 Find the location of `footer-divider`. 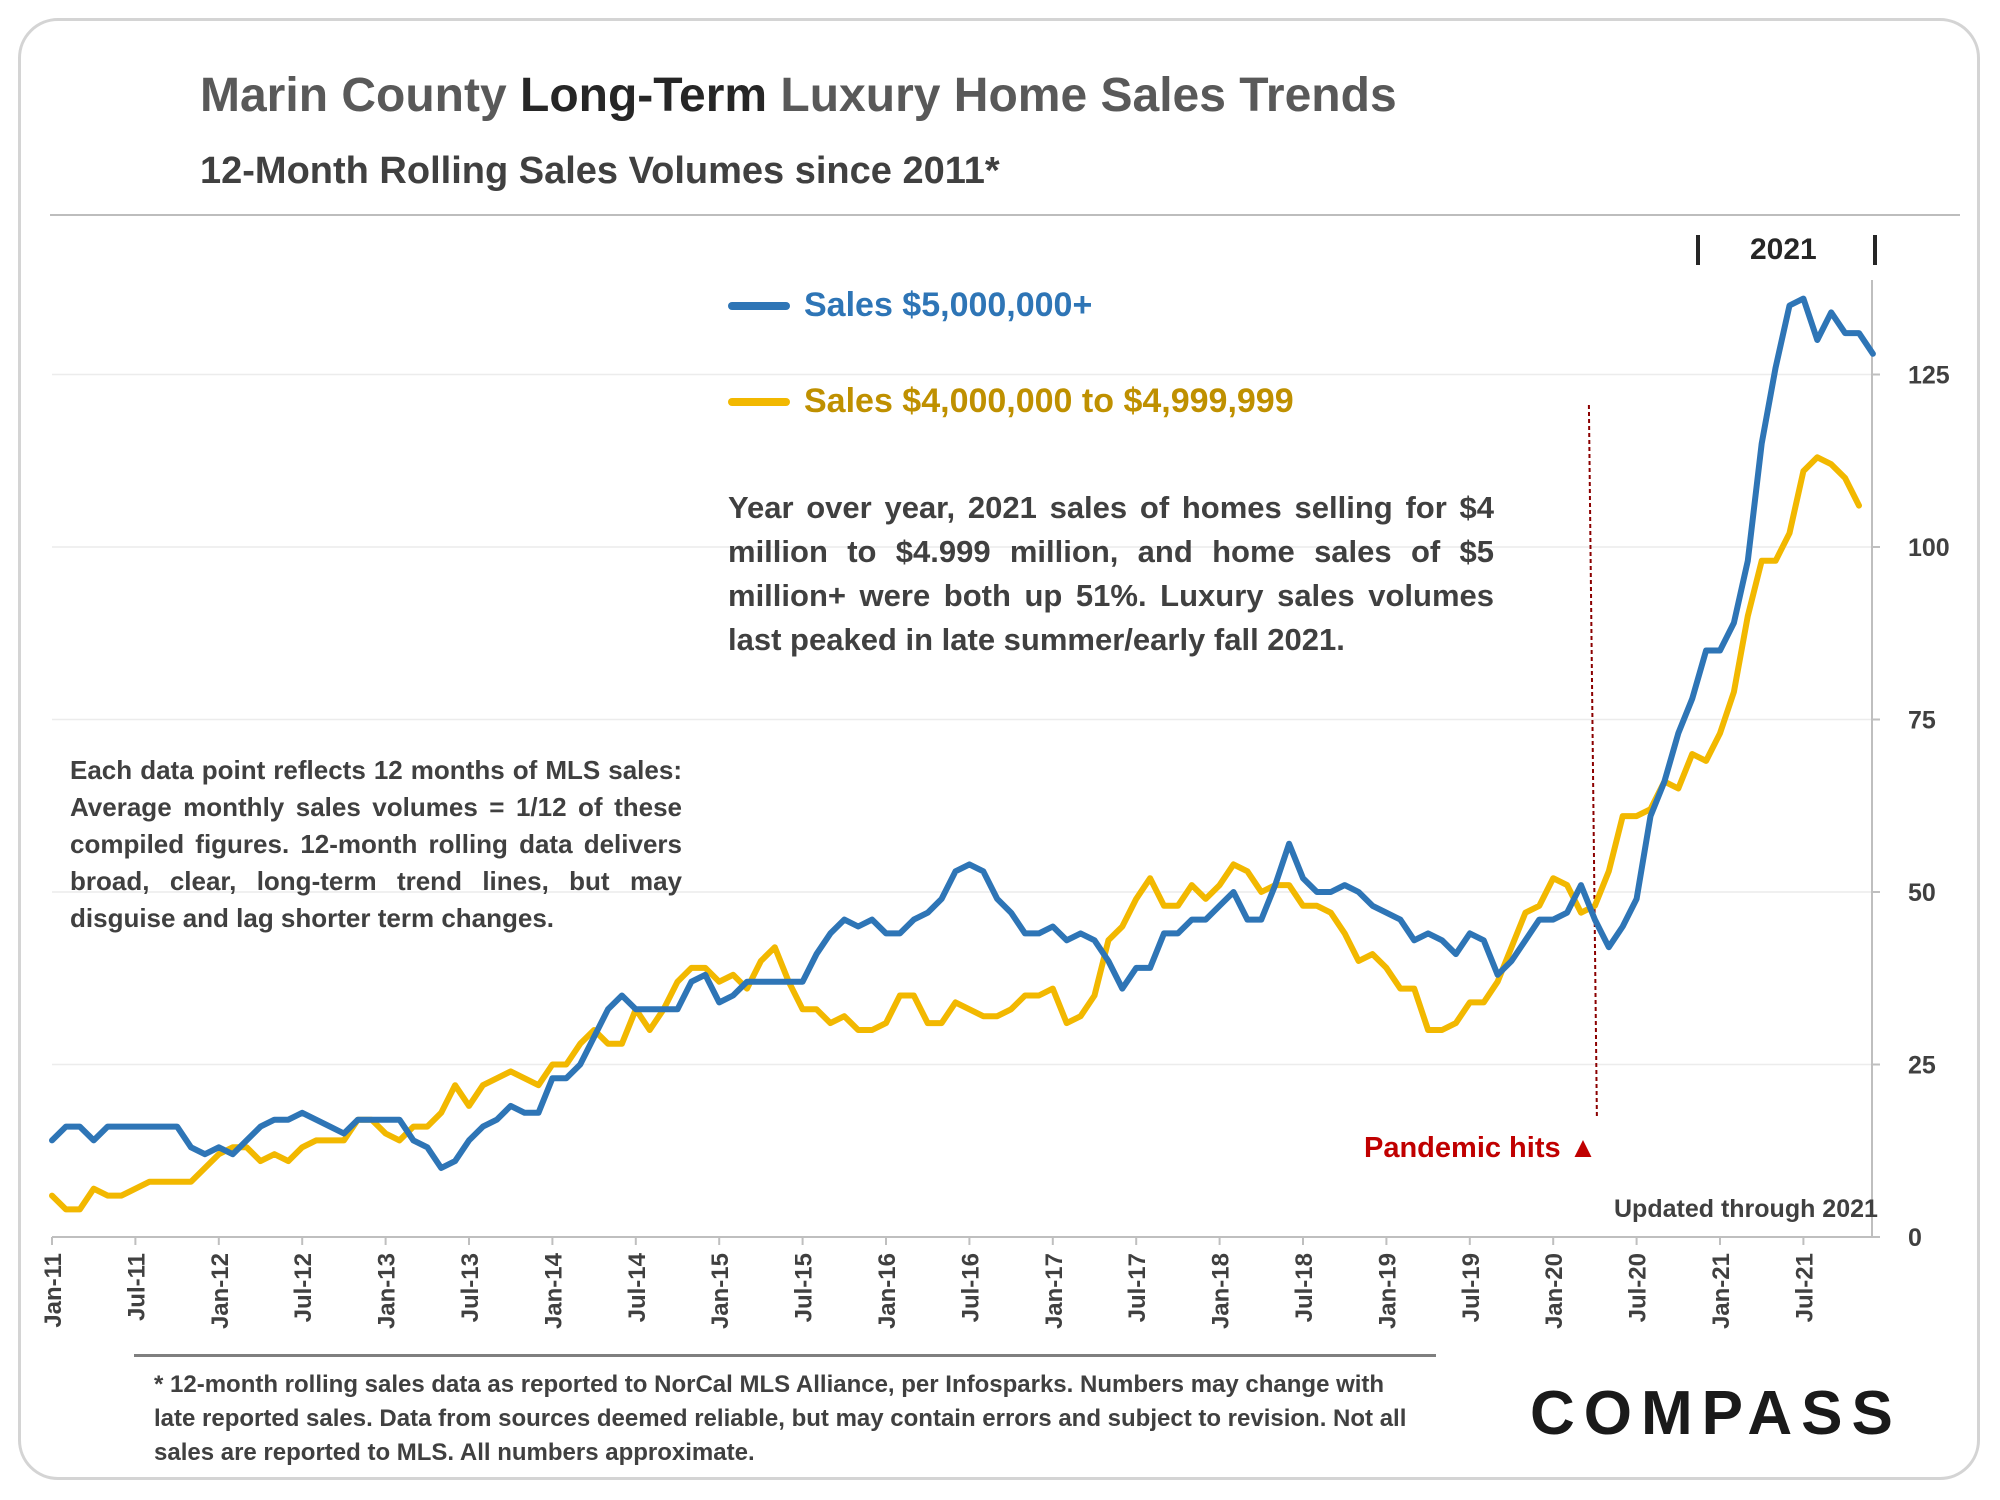

footer-divider is located at coordinates (785, 1355).